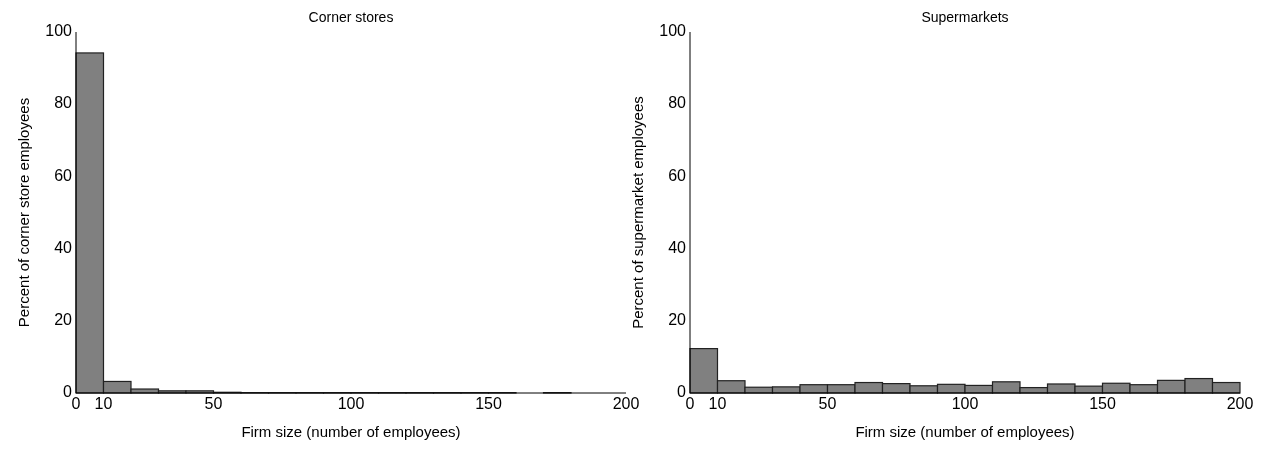  I want to click on y-axis-title: Percent of supermarket employees, so click(637, 212).